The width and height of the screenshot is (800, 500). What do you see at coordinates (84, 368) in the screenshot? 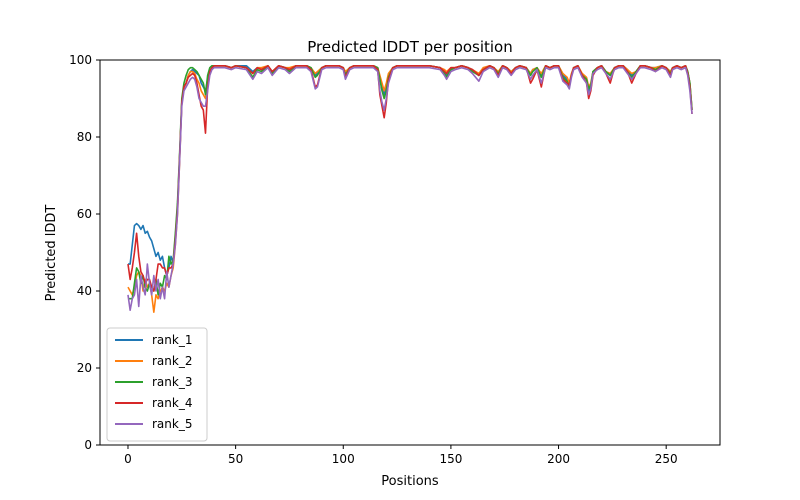
I see `y-tick-label: 20` at bounding box center [84, 368].